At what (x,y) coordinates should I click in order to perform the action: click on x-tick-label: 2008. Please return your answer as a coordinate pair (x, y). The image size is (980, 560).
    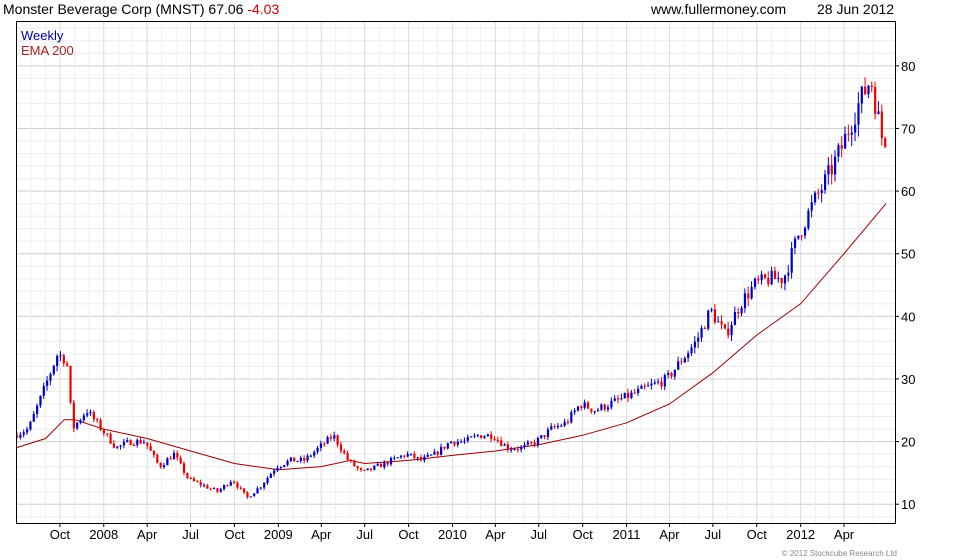
    Looking at the image, I should click on (103, 534).